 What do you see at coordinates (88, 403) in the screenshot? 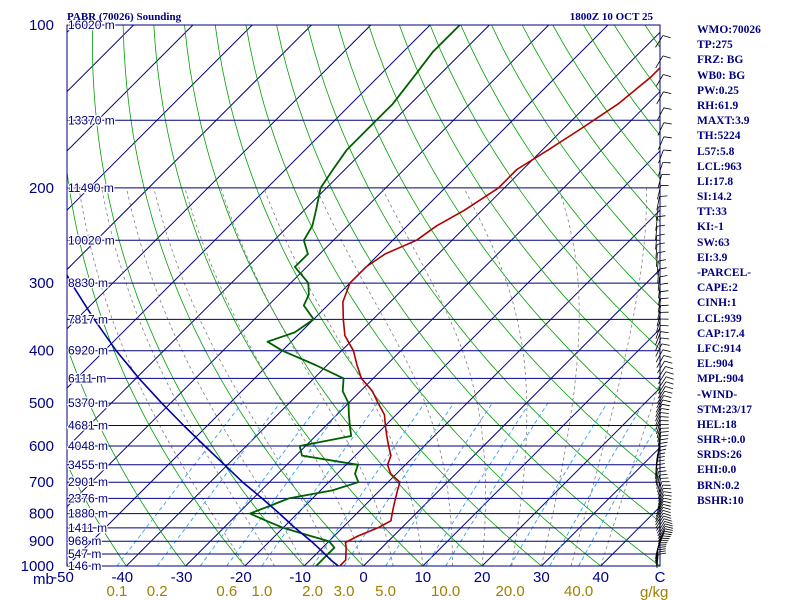
I see `height-label: 5370 m` at bounding box center [88, 403].